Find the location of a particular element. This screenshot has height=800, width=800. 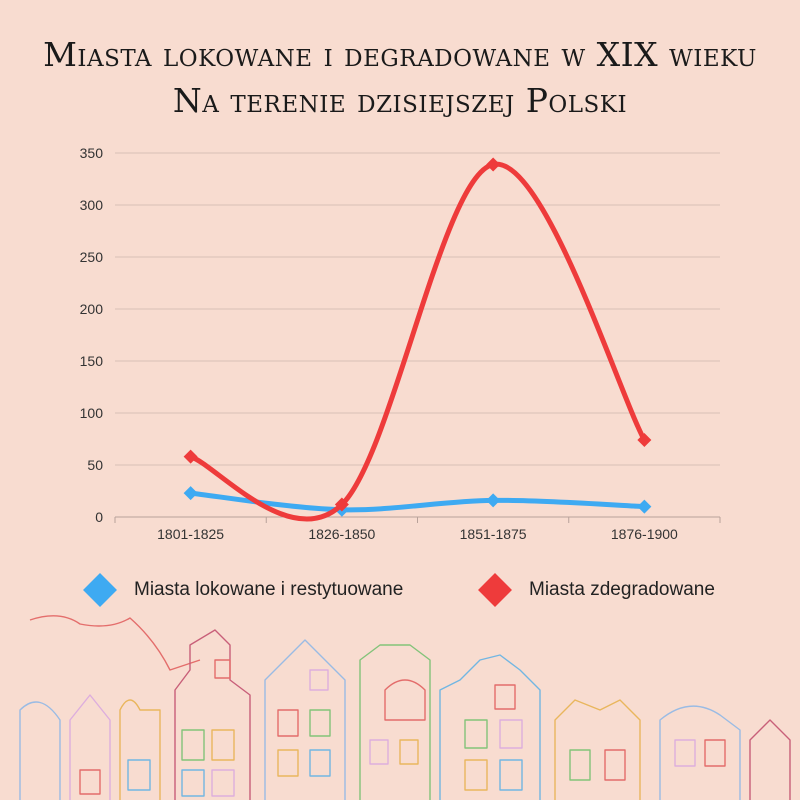

x-tick-label: 1876-1900 is located at coordinates (644, 534).